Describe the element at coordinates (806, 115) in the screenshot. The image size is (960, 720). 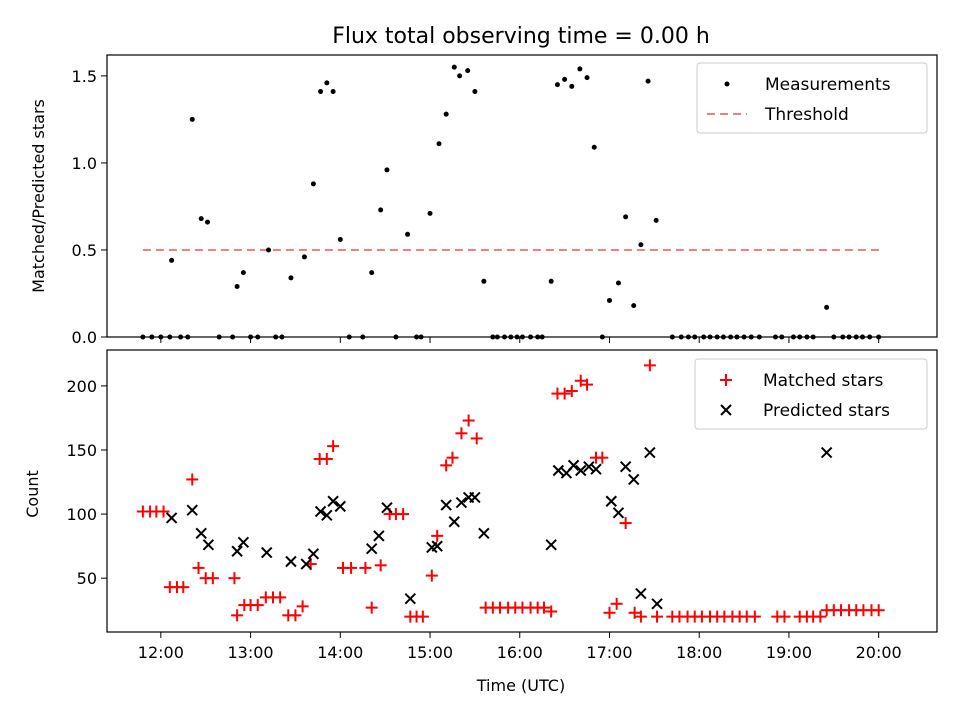
I see `legend-threshold-label: Threshold` at that location.